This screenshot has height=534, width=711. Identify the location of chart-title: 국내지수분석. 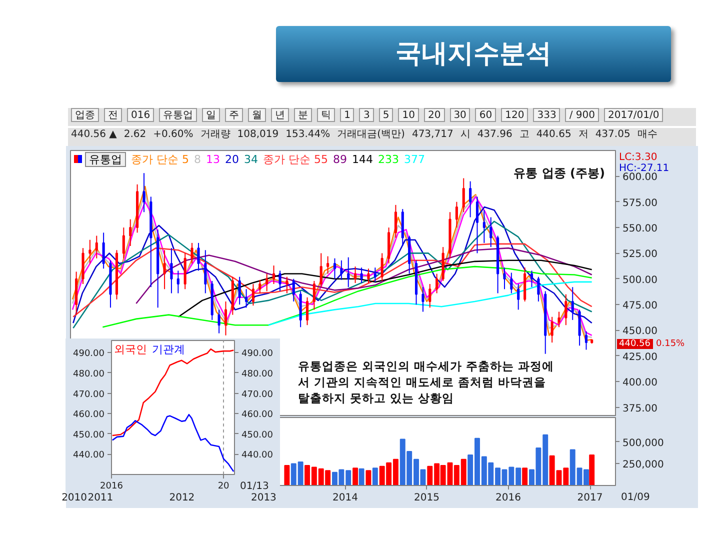
(473, 54).